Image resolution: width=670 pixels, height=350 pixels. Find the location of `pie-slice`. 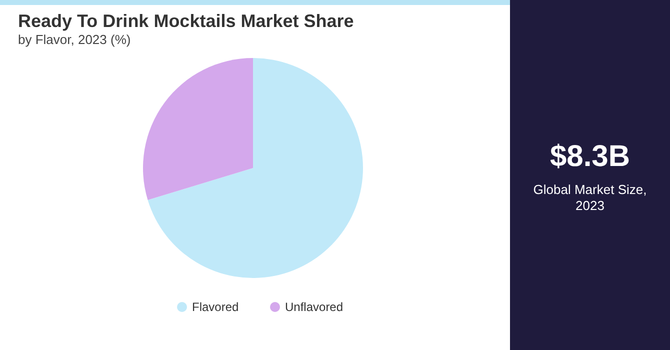

pie-slice is located at coordinates (198, 129).